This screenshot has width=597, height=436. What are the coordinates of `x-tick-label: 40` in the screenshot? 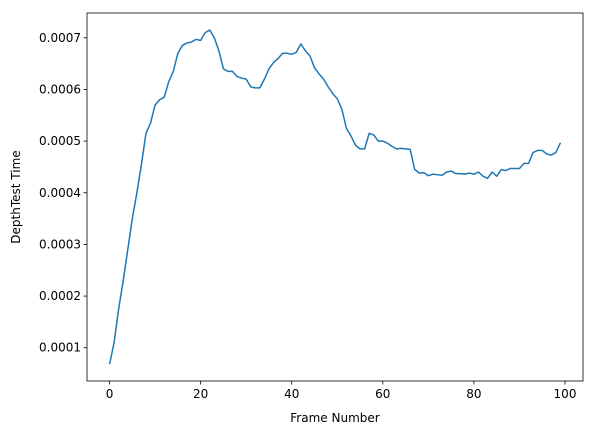 It's located at (291, 394).